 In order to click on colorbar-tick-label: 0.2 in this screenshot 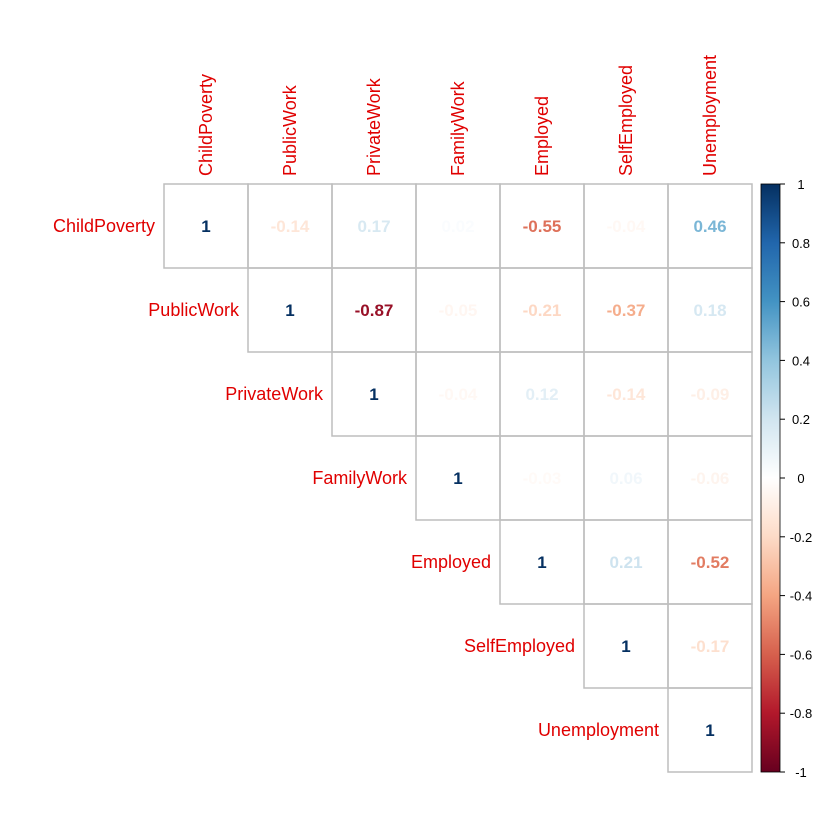, I will do `click(801, 419)`.